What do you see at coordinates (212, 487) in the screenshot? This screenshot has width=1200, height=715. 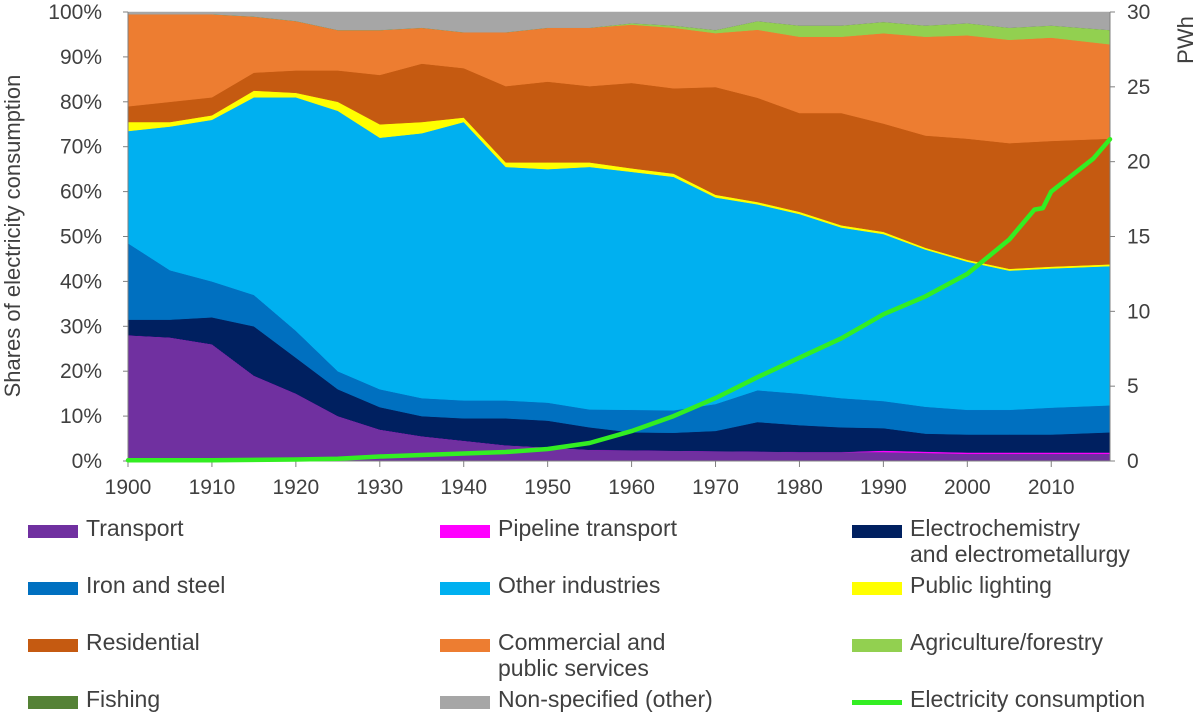 I see `x-tick-label: 1910` at bounding box center [212, 487].